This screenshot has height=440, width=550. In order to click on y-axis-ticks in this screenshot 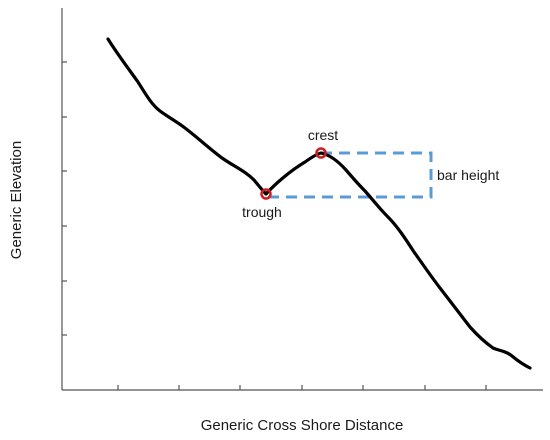, I will do `click(64, 198)`.